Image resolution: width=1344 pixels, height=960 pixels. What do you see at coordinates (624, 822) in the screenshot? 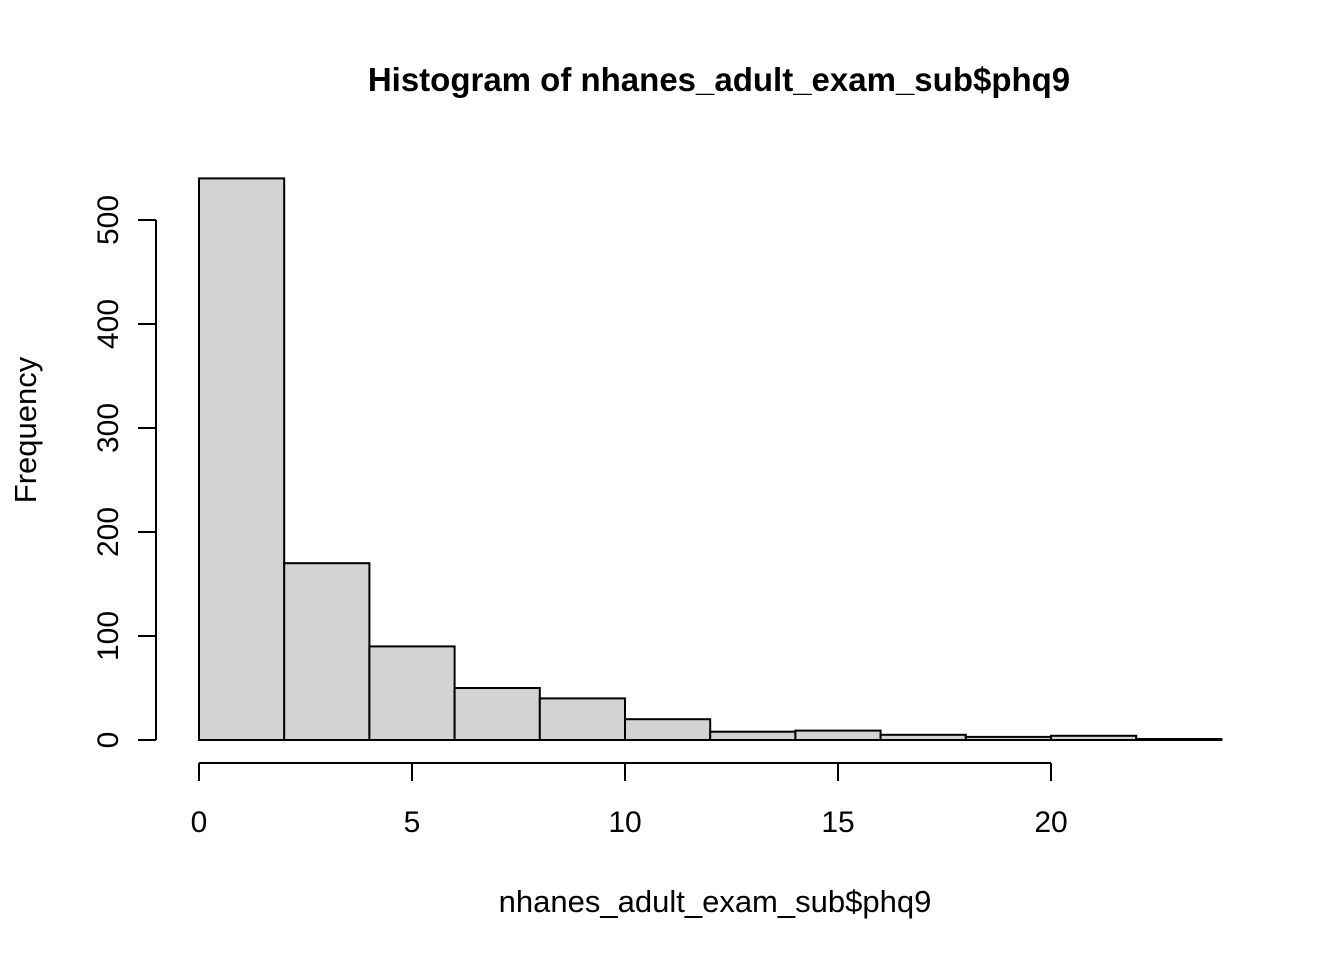
I see `x-tick-label-10: 10` at bounding box center [624, 822].